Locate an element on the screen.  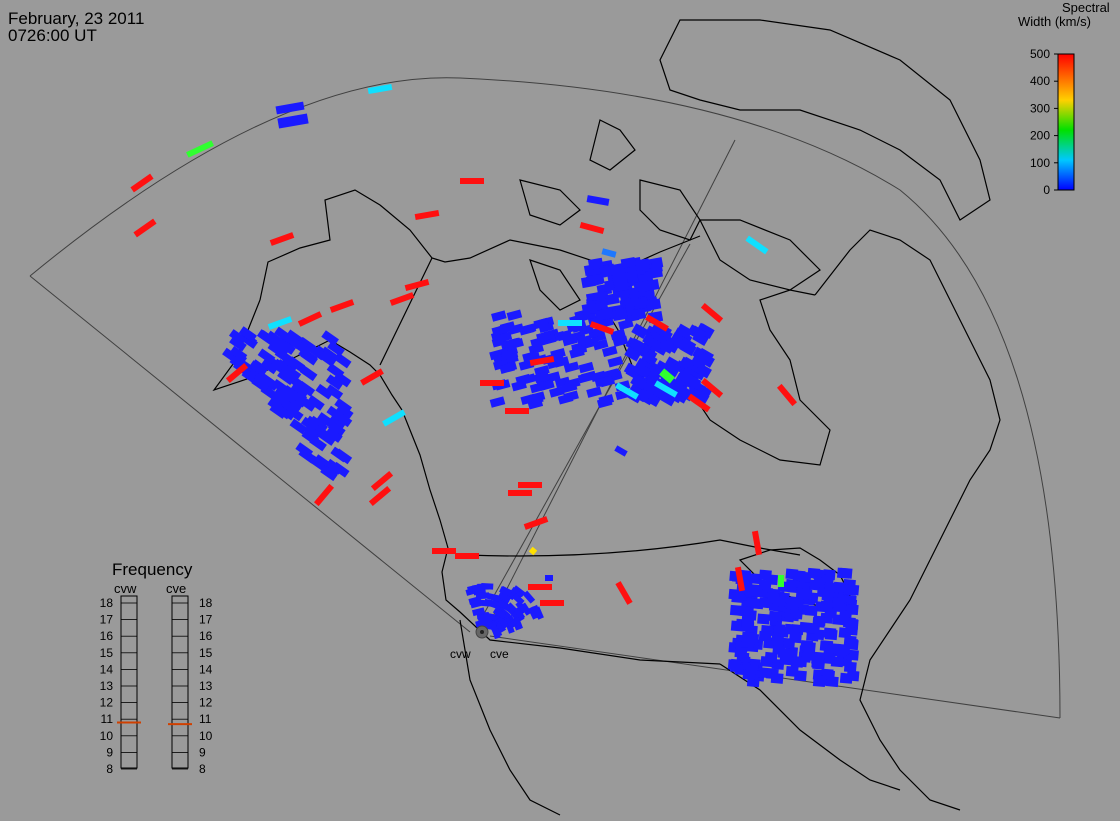
frequency-ticks: 18 18 17 17 16 16 15 15 14 14 13 13 12 12 11 11 10 10 9 9 8 8 is located at coordinates (156, 686).